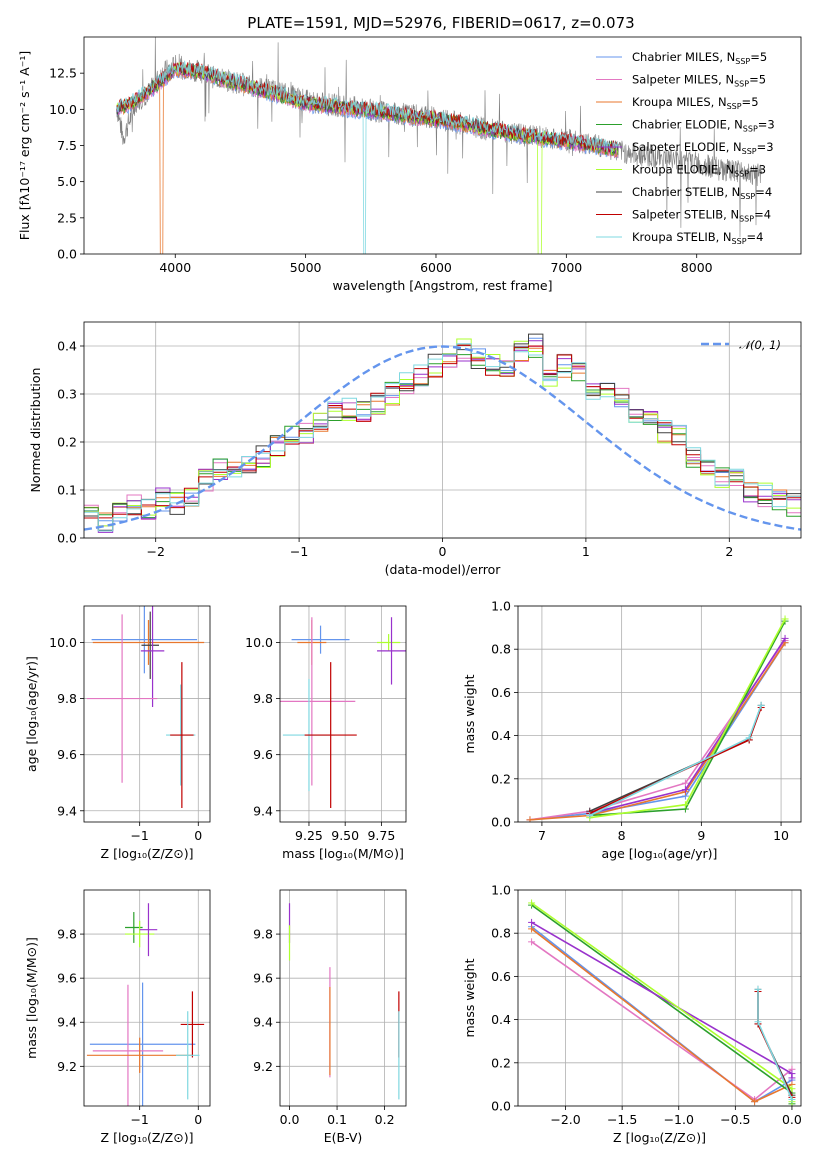  Describe the element at coordinates (698, 238) in the screenshot. I see `legend-entry-kr-st: Kroupa STELIB, NSSP=4` at that location.